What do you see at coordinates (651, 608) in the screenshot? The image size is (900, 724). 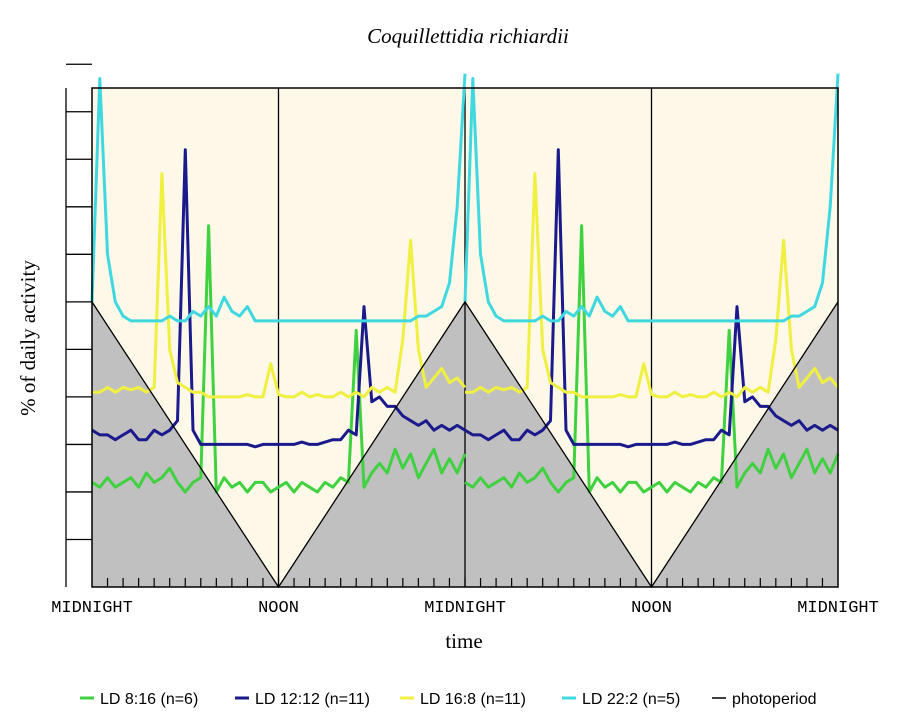 I see `x-tick-label-3: NOON` at bounding box center [651, 608].